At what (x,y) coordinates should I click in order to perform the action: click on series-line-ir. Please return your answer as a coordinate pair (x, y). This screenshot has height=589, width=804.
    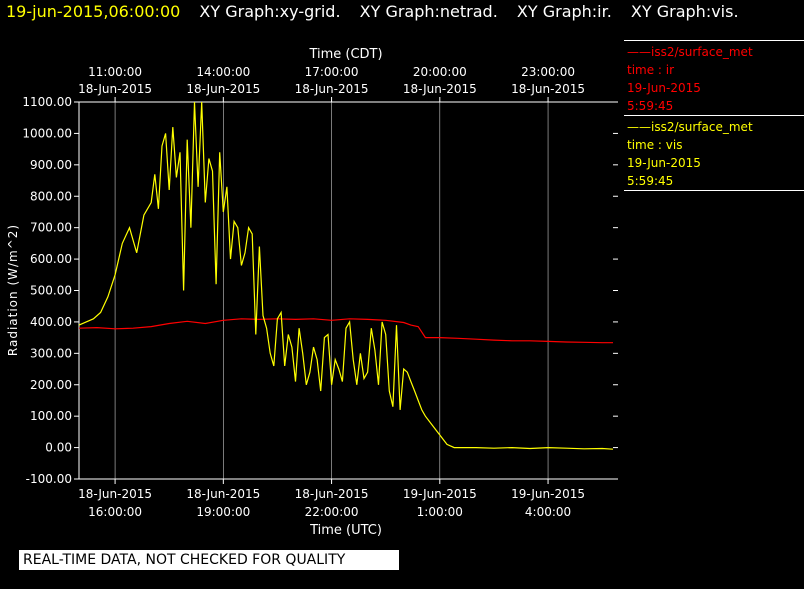
    Looking at the image, I should click on (345, 331).